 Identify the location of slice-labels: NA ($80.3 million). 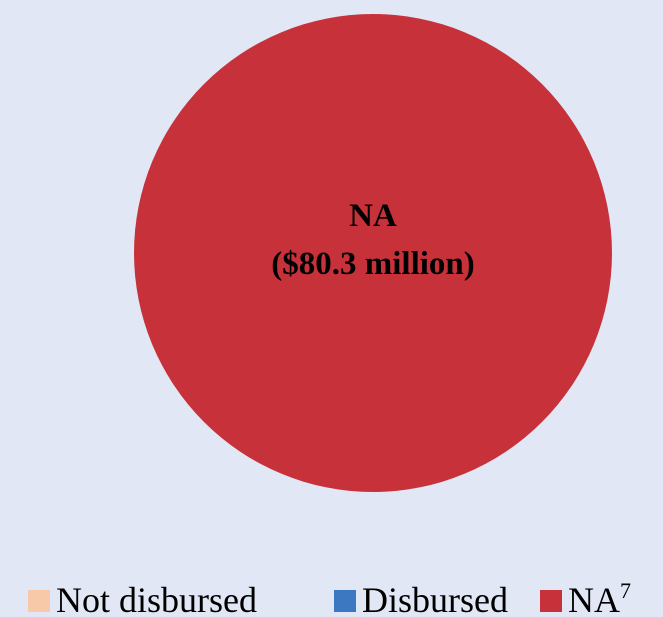
(373, 240).